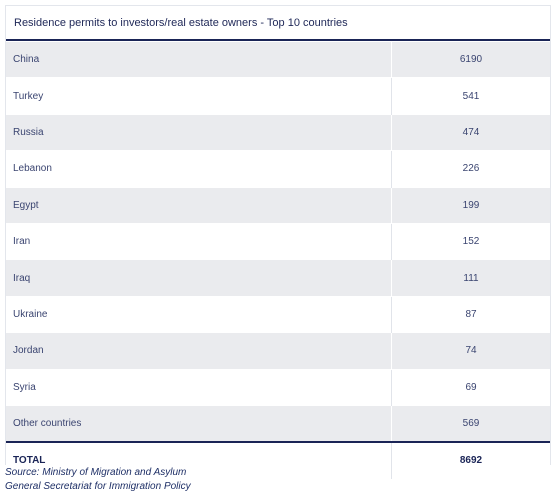  I want to click on country-cell: Iran, so click(199, 241).